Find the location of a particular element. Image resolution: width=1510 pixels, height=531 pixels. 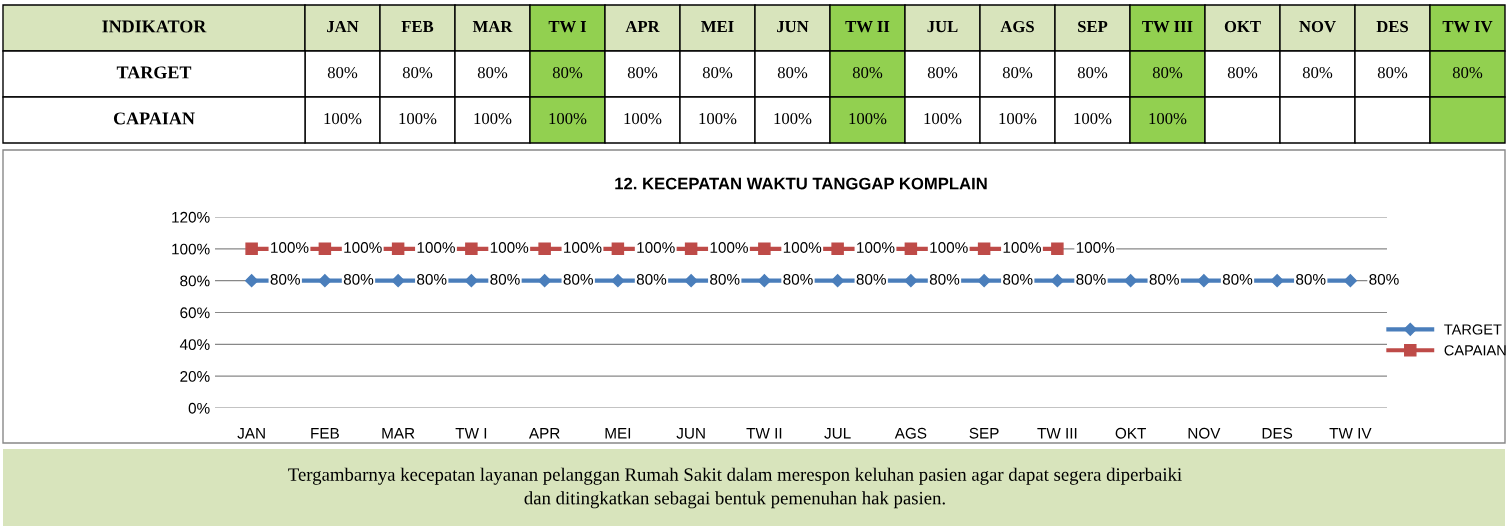

category-label: NOV is located at coordinates (1317, 26).